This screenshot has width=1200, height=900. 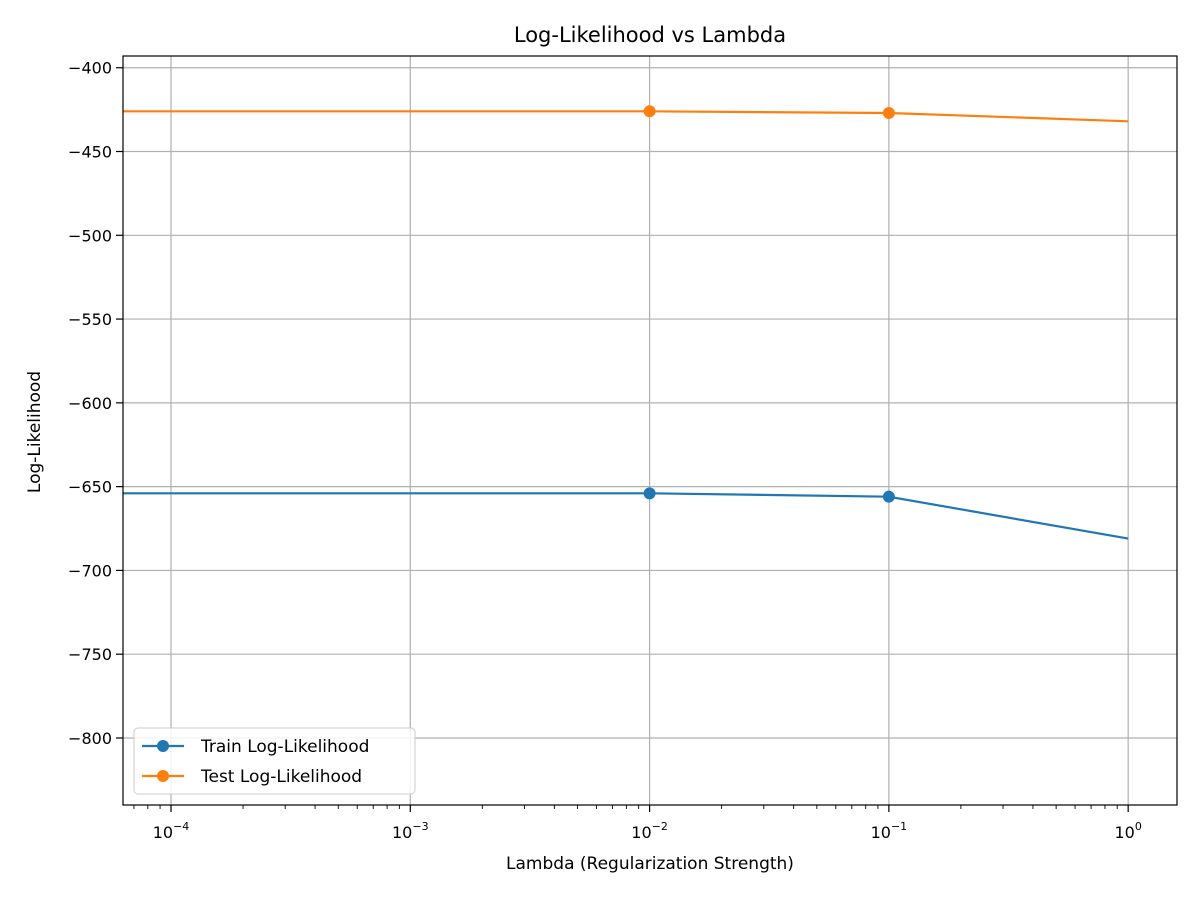 I want to click on y-tick-label: −800, so click(x=90, y=738).